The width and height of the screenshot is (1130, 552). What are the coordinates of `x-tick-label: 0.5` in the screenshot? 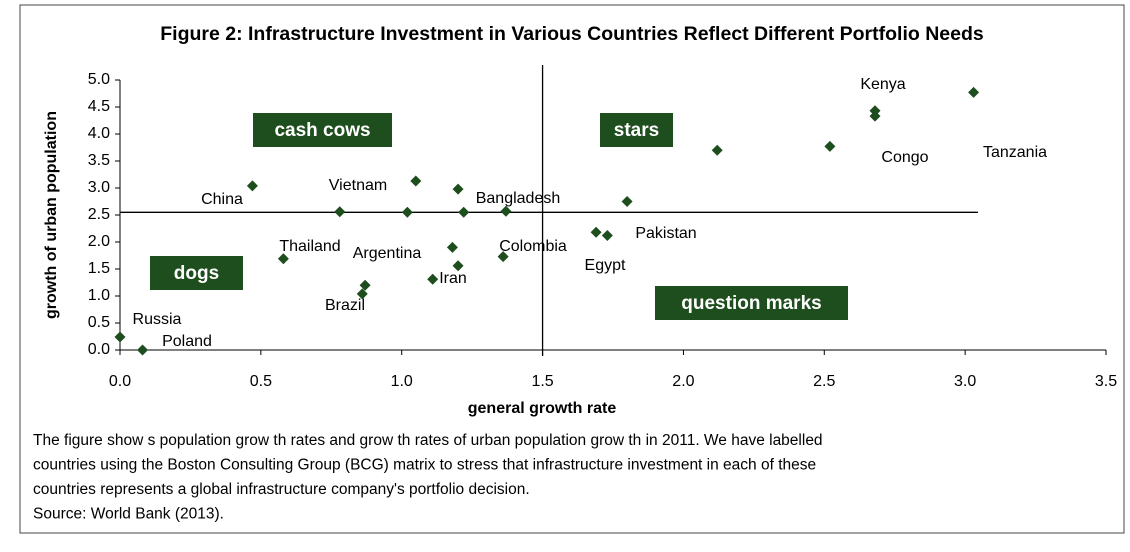 It's located at (261, 381).